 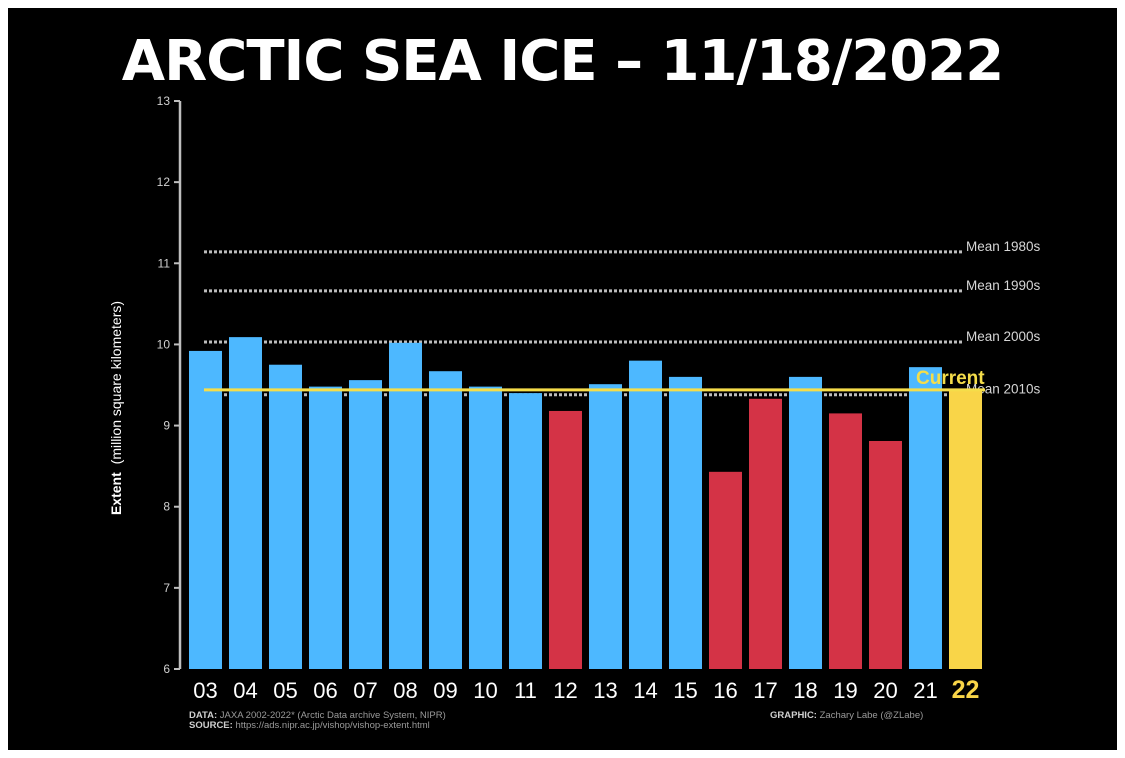 I want to click on y-axis-title-rest: (million square kilometers), so click(x=116, y=382).